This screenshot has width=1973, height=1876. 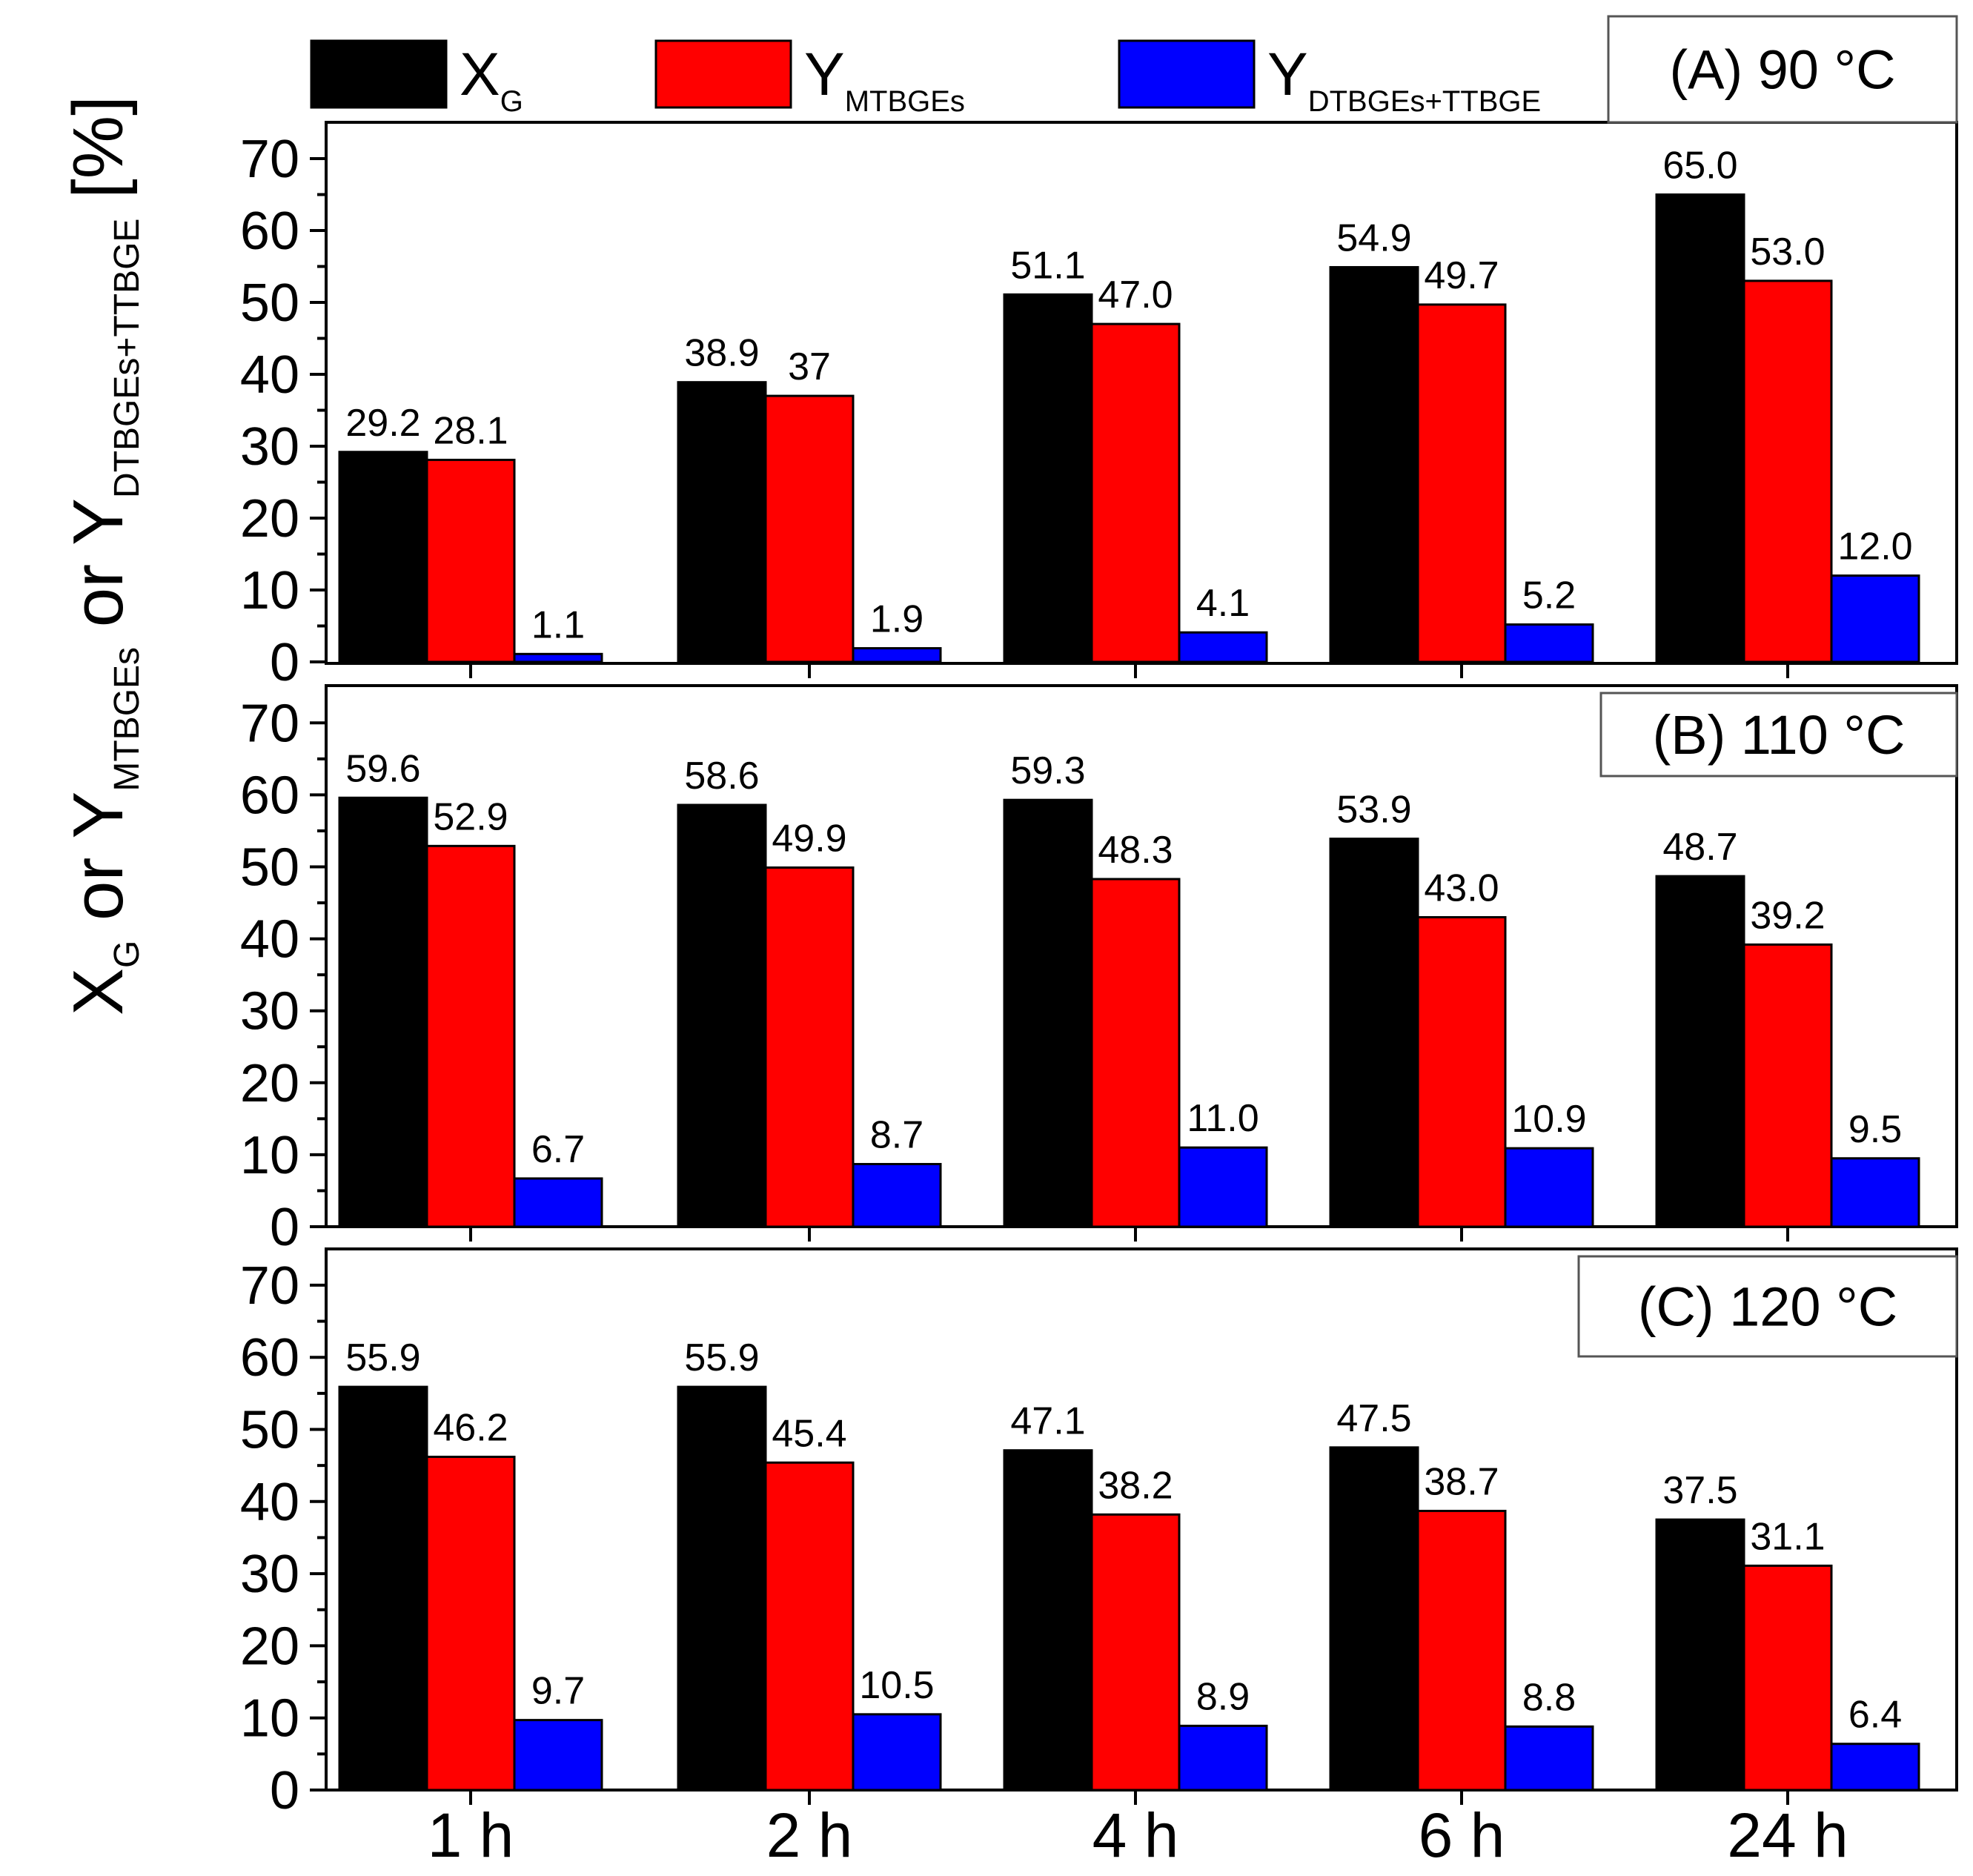 I want to click on data-label-xg: 58.6, so click(x=721, y=776).